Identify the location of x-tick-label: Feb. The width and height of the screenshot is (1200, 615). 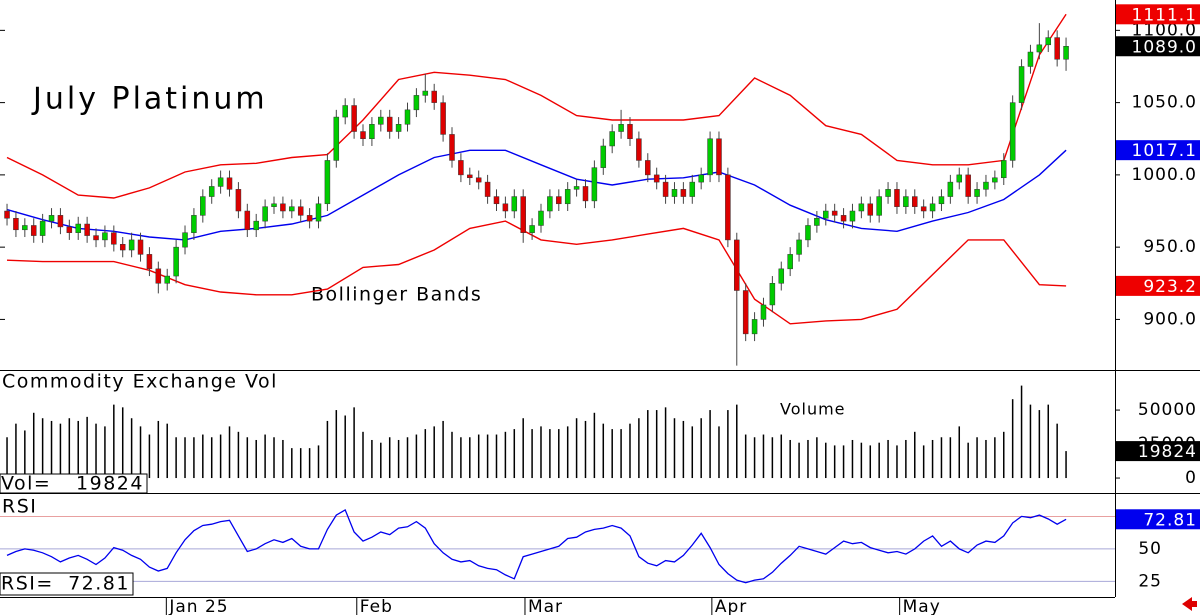
(376, 606).